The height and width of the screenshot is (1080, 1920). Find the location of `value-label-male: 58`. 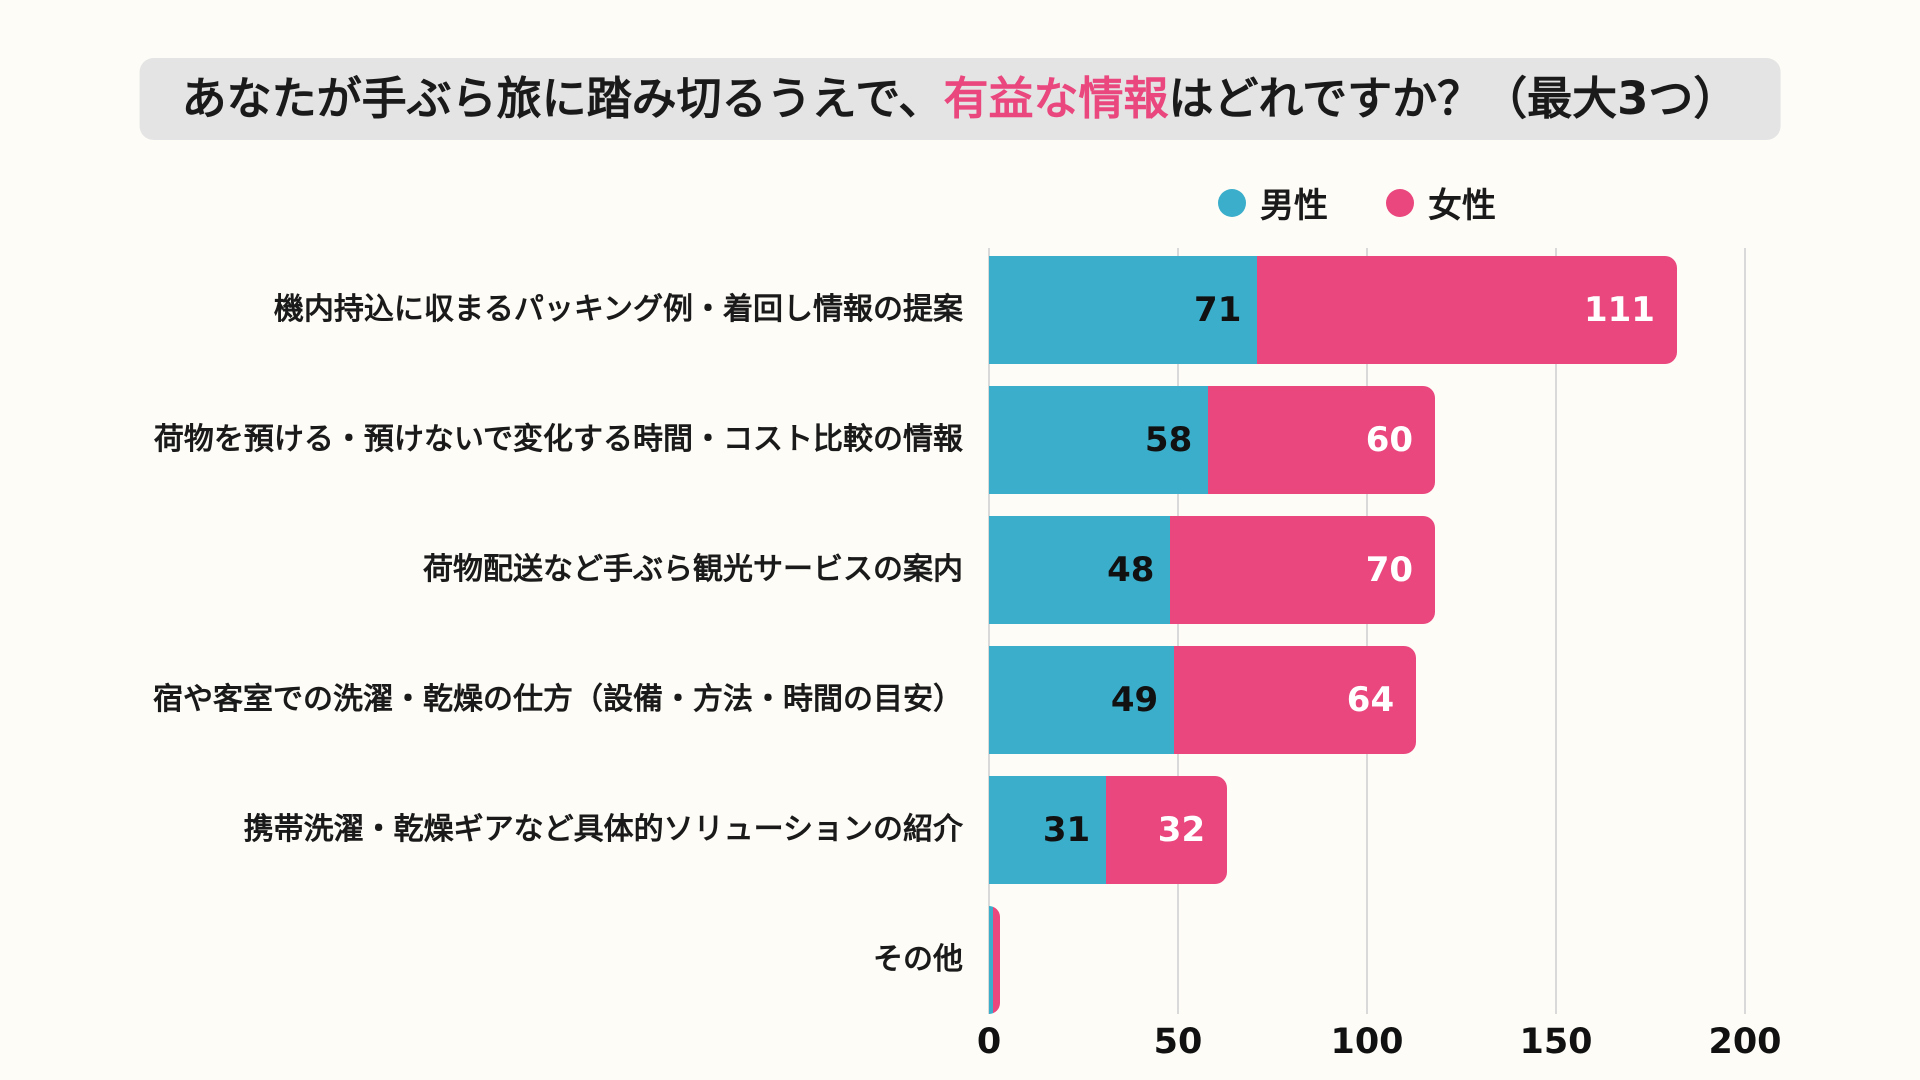

value-label-male: 58 is located at coordinates (1168, 440).